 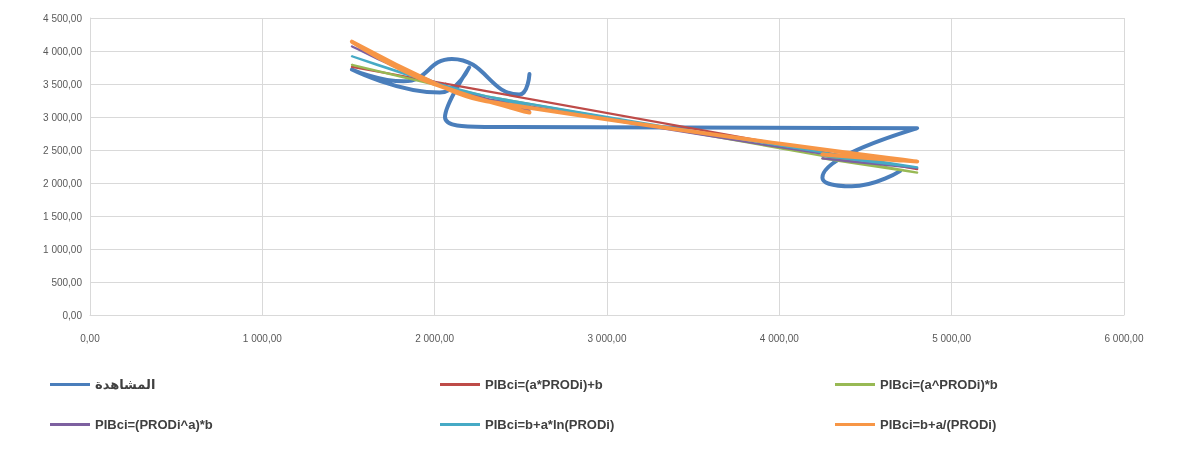 I want to click on y-tick-label: 2 000,00, so click(x=63, y=183).